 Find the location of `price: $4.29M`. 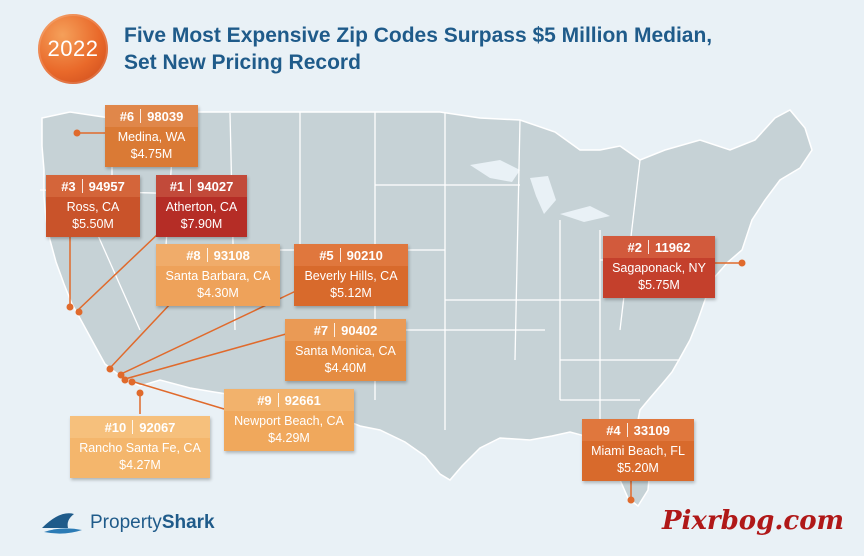

price: $4.29M is located at coordinates (289, 438).